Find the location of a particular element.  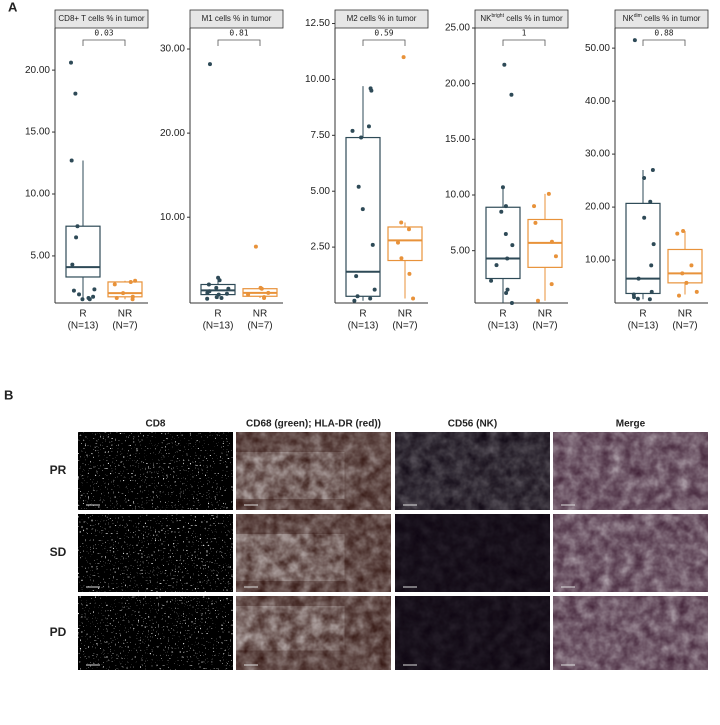

chart-title: CD8+ T cells % in tumor is located at coordinates (101, 18).